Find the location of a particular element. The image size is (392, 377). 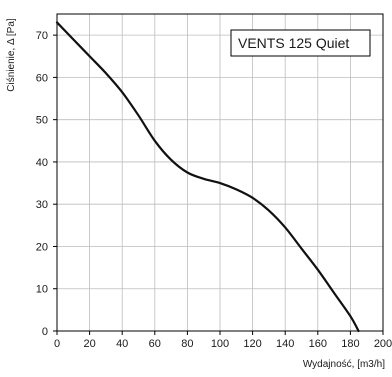

x-tick-label: 20 is located at coordinates (89, 344).